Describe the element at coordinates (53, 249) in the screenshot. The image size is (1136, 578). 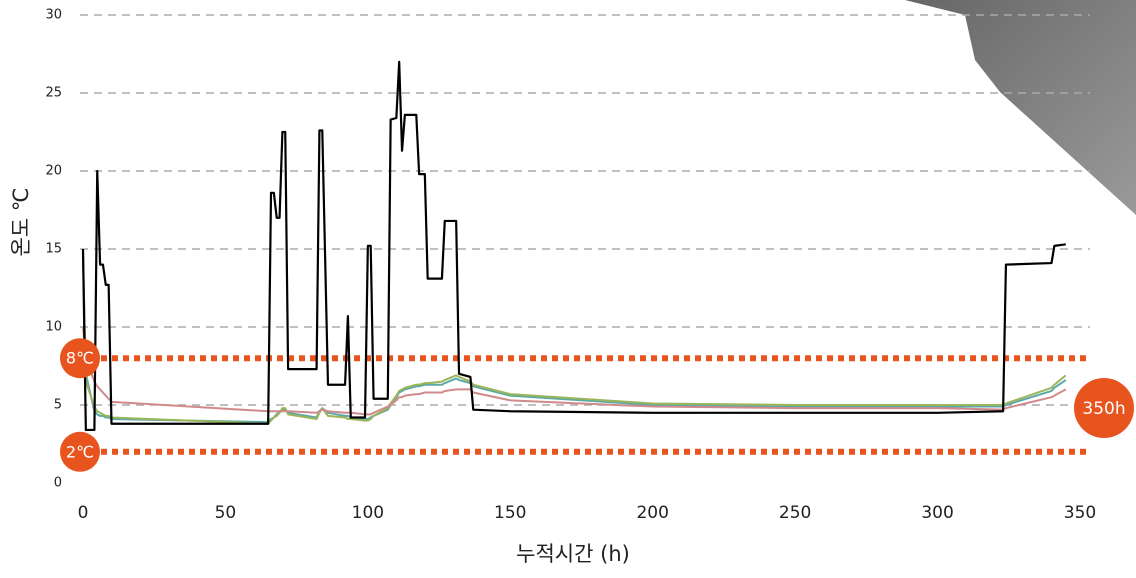
I see `y-tick-label: 15` at that location.